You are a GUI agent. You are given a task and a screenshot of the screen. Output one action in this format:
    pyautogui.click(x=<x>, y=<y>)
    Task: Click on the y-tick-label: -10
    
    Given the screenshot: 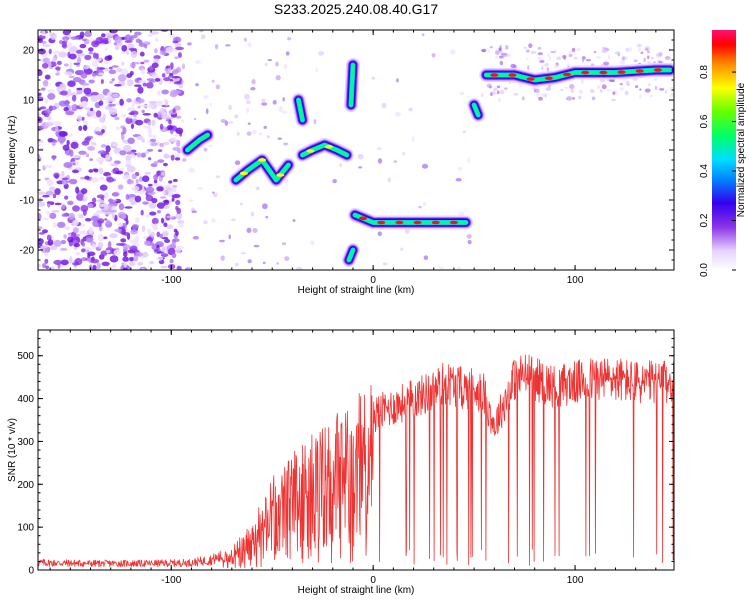 What is the action you would take?
    pyautogui.click(x=27, y=201)
    